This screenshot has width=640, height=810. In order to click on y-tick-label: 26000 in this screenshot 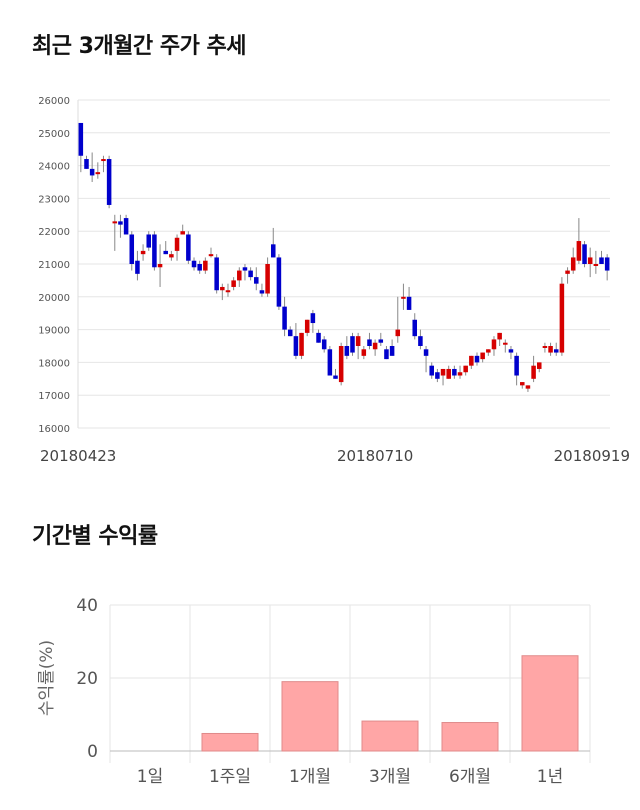, I will do `click(54, 101)`.